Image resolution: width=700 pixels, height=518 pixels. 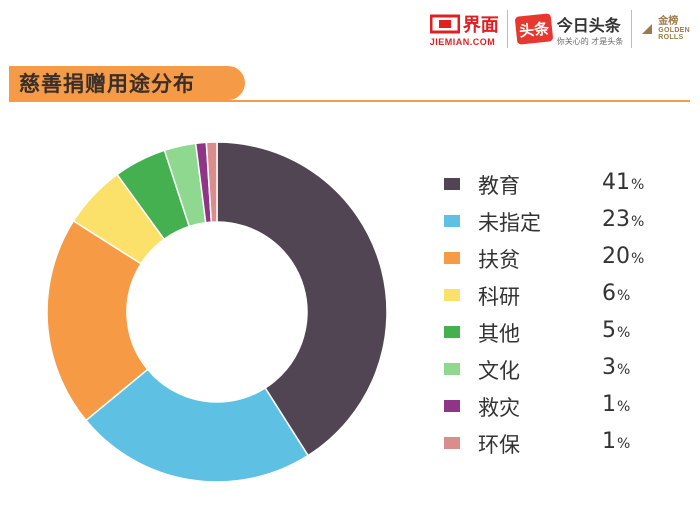 What do you see at coordinates (509, 223) in the screenshot?
I see `legend-label: 未指定` at bounding box center [509, 223].